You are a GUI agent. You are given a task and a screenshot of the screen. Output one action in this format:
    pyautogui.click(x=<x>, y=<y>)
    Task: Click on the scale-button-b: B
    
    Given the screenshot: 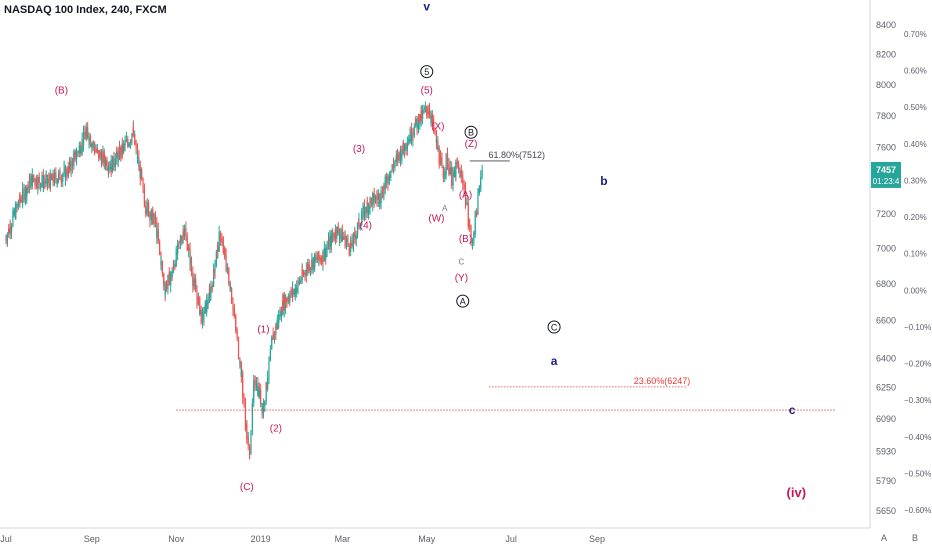 What is the action you would take?
    pyautogui.click(x=915, y=538)
    